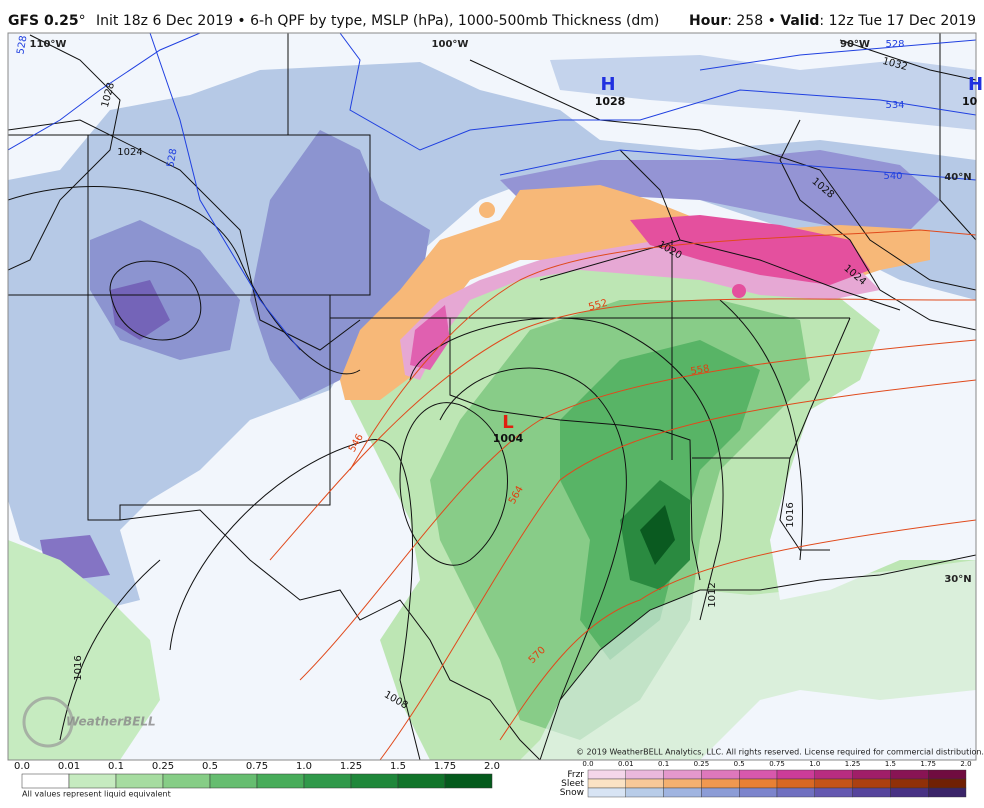 The image size is (984, 808). I want to click on rain-light, so click(84, 650).